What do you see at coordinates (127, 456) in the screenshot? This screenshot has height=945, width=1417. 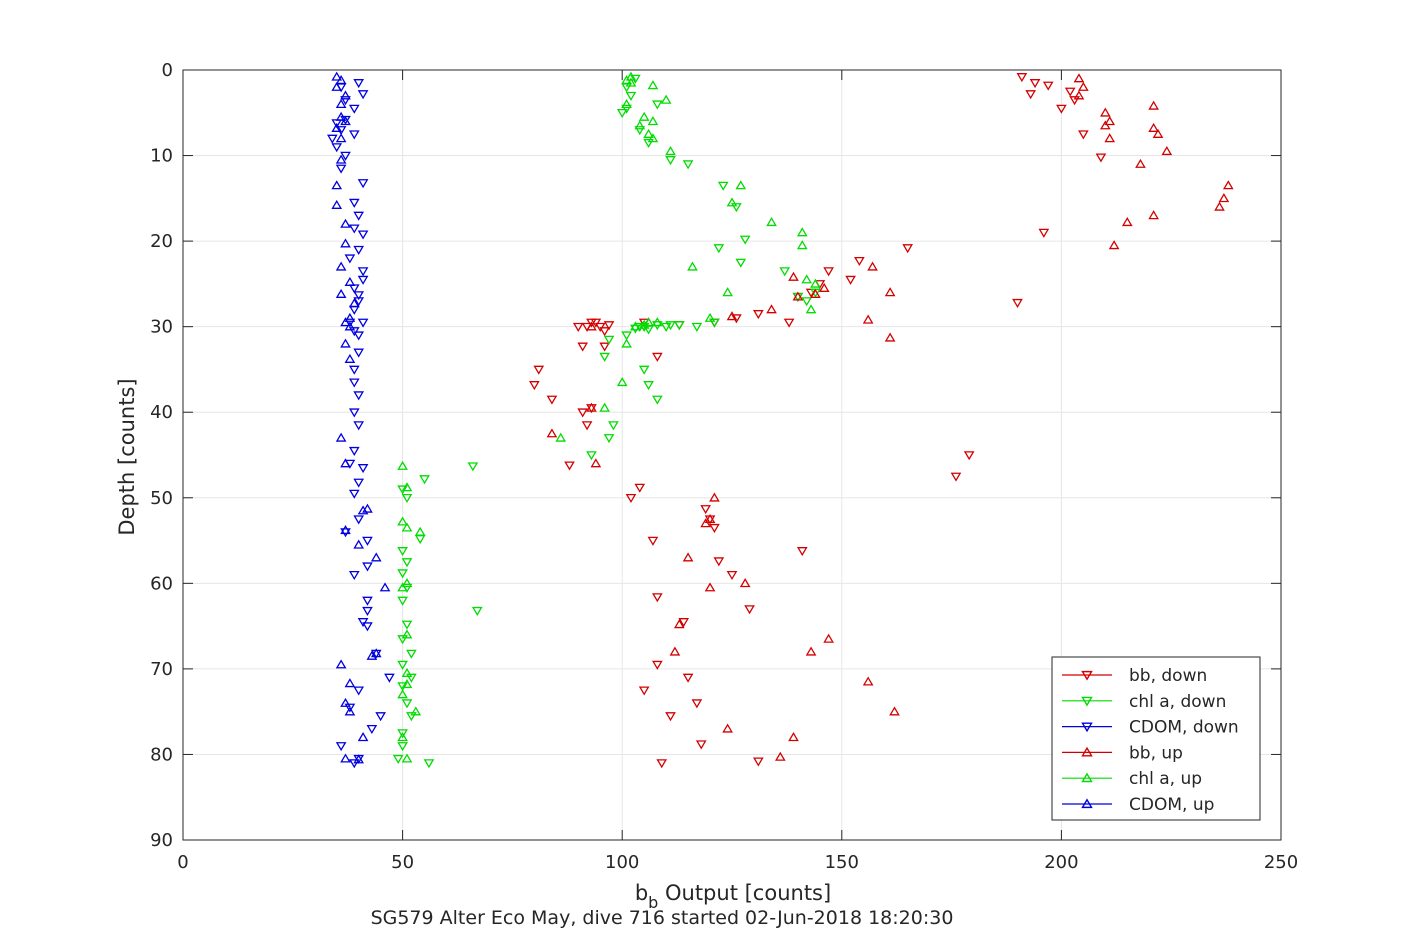 I see `y-axis-label: Depth [counts]` at bounding box center [127, 456].